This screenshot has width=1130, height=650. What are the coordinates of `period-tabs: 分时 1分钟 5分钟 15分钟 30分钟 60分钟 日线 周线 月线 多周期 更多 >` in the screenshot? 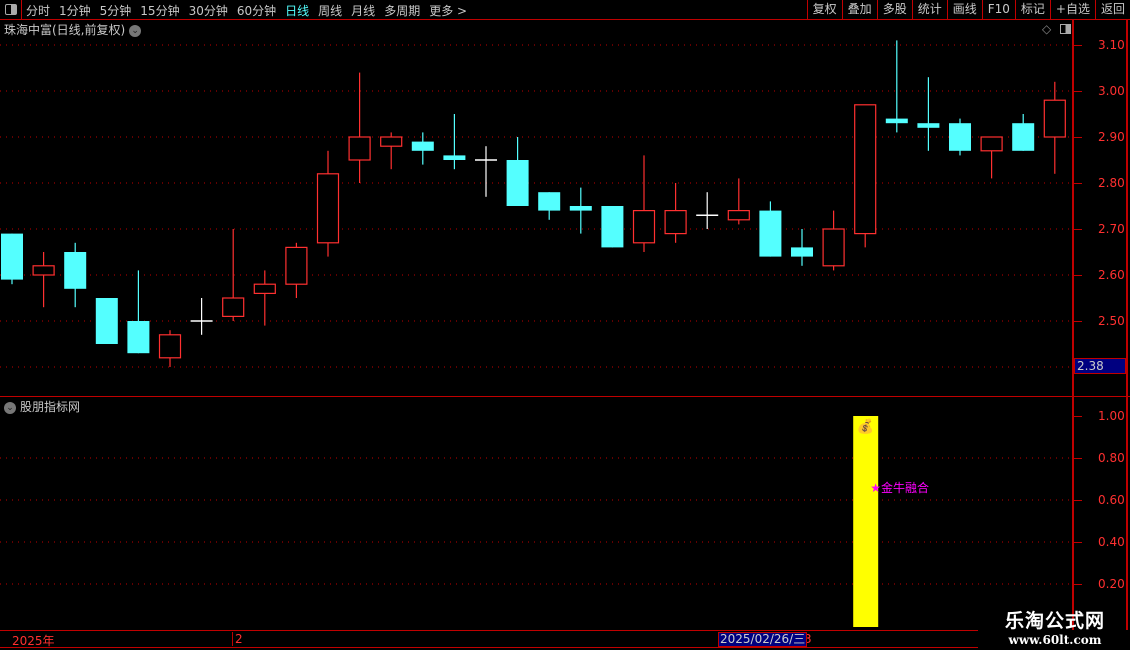 It's located at (246, 10).